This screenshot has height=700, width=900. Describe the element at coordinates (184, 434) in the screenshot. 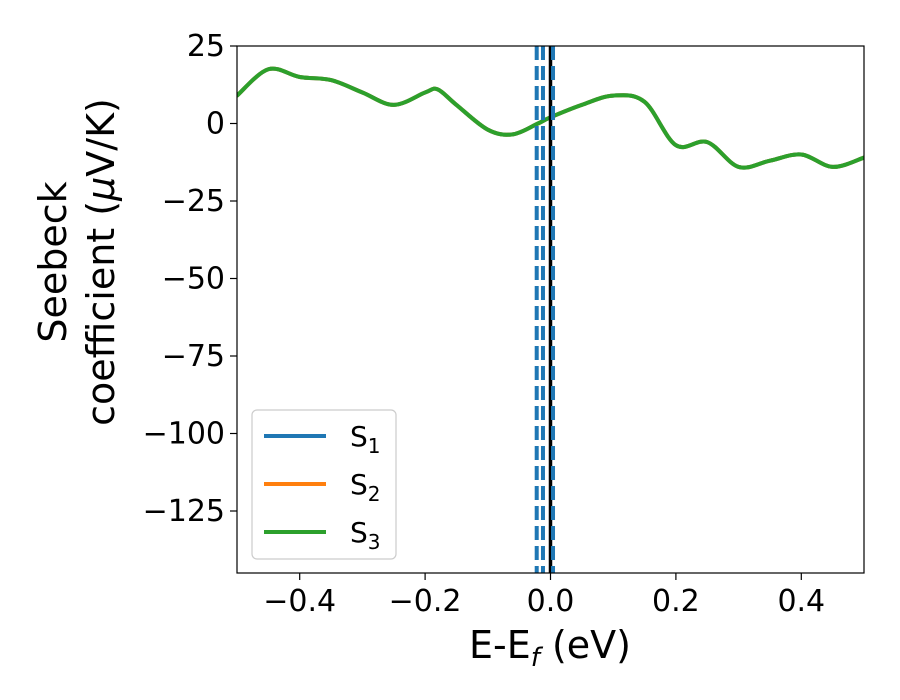

I see `y-tick-label: −100` at that location.